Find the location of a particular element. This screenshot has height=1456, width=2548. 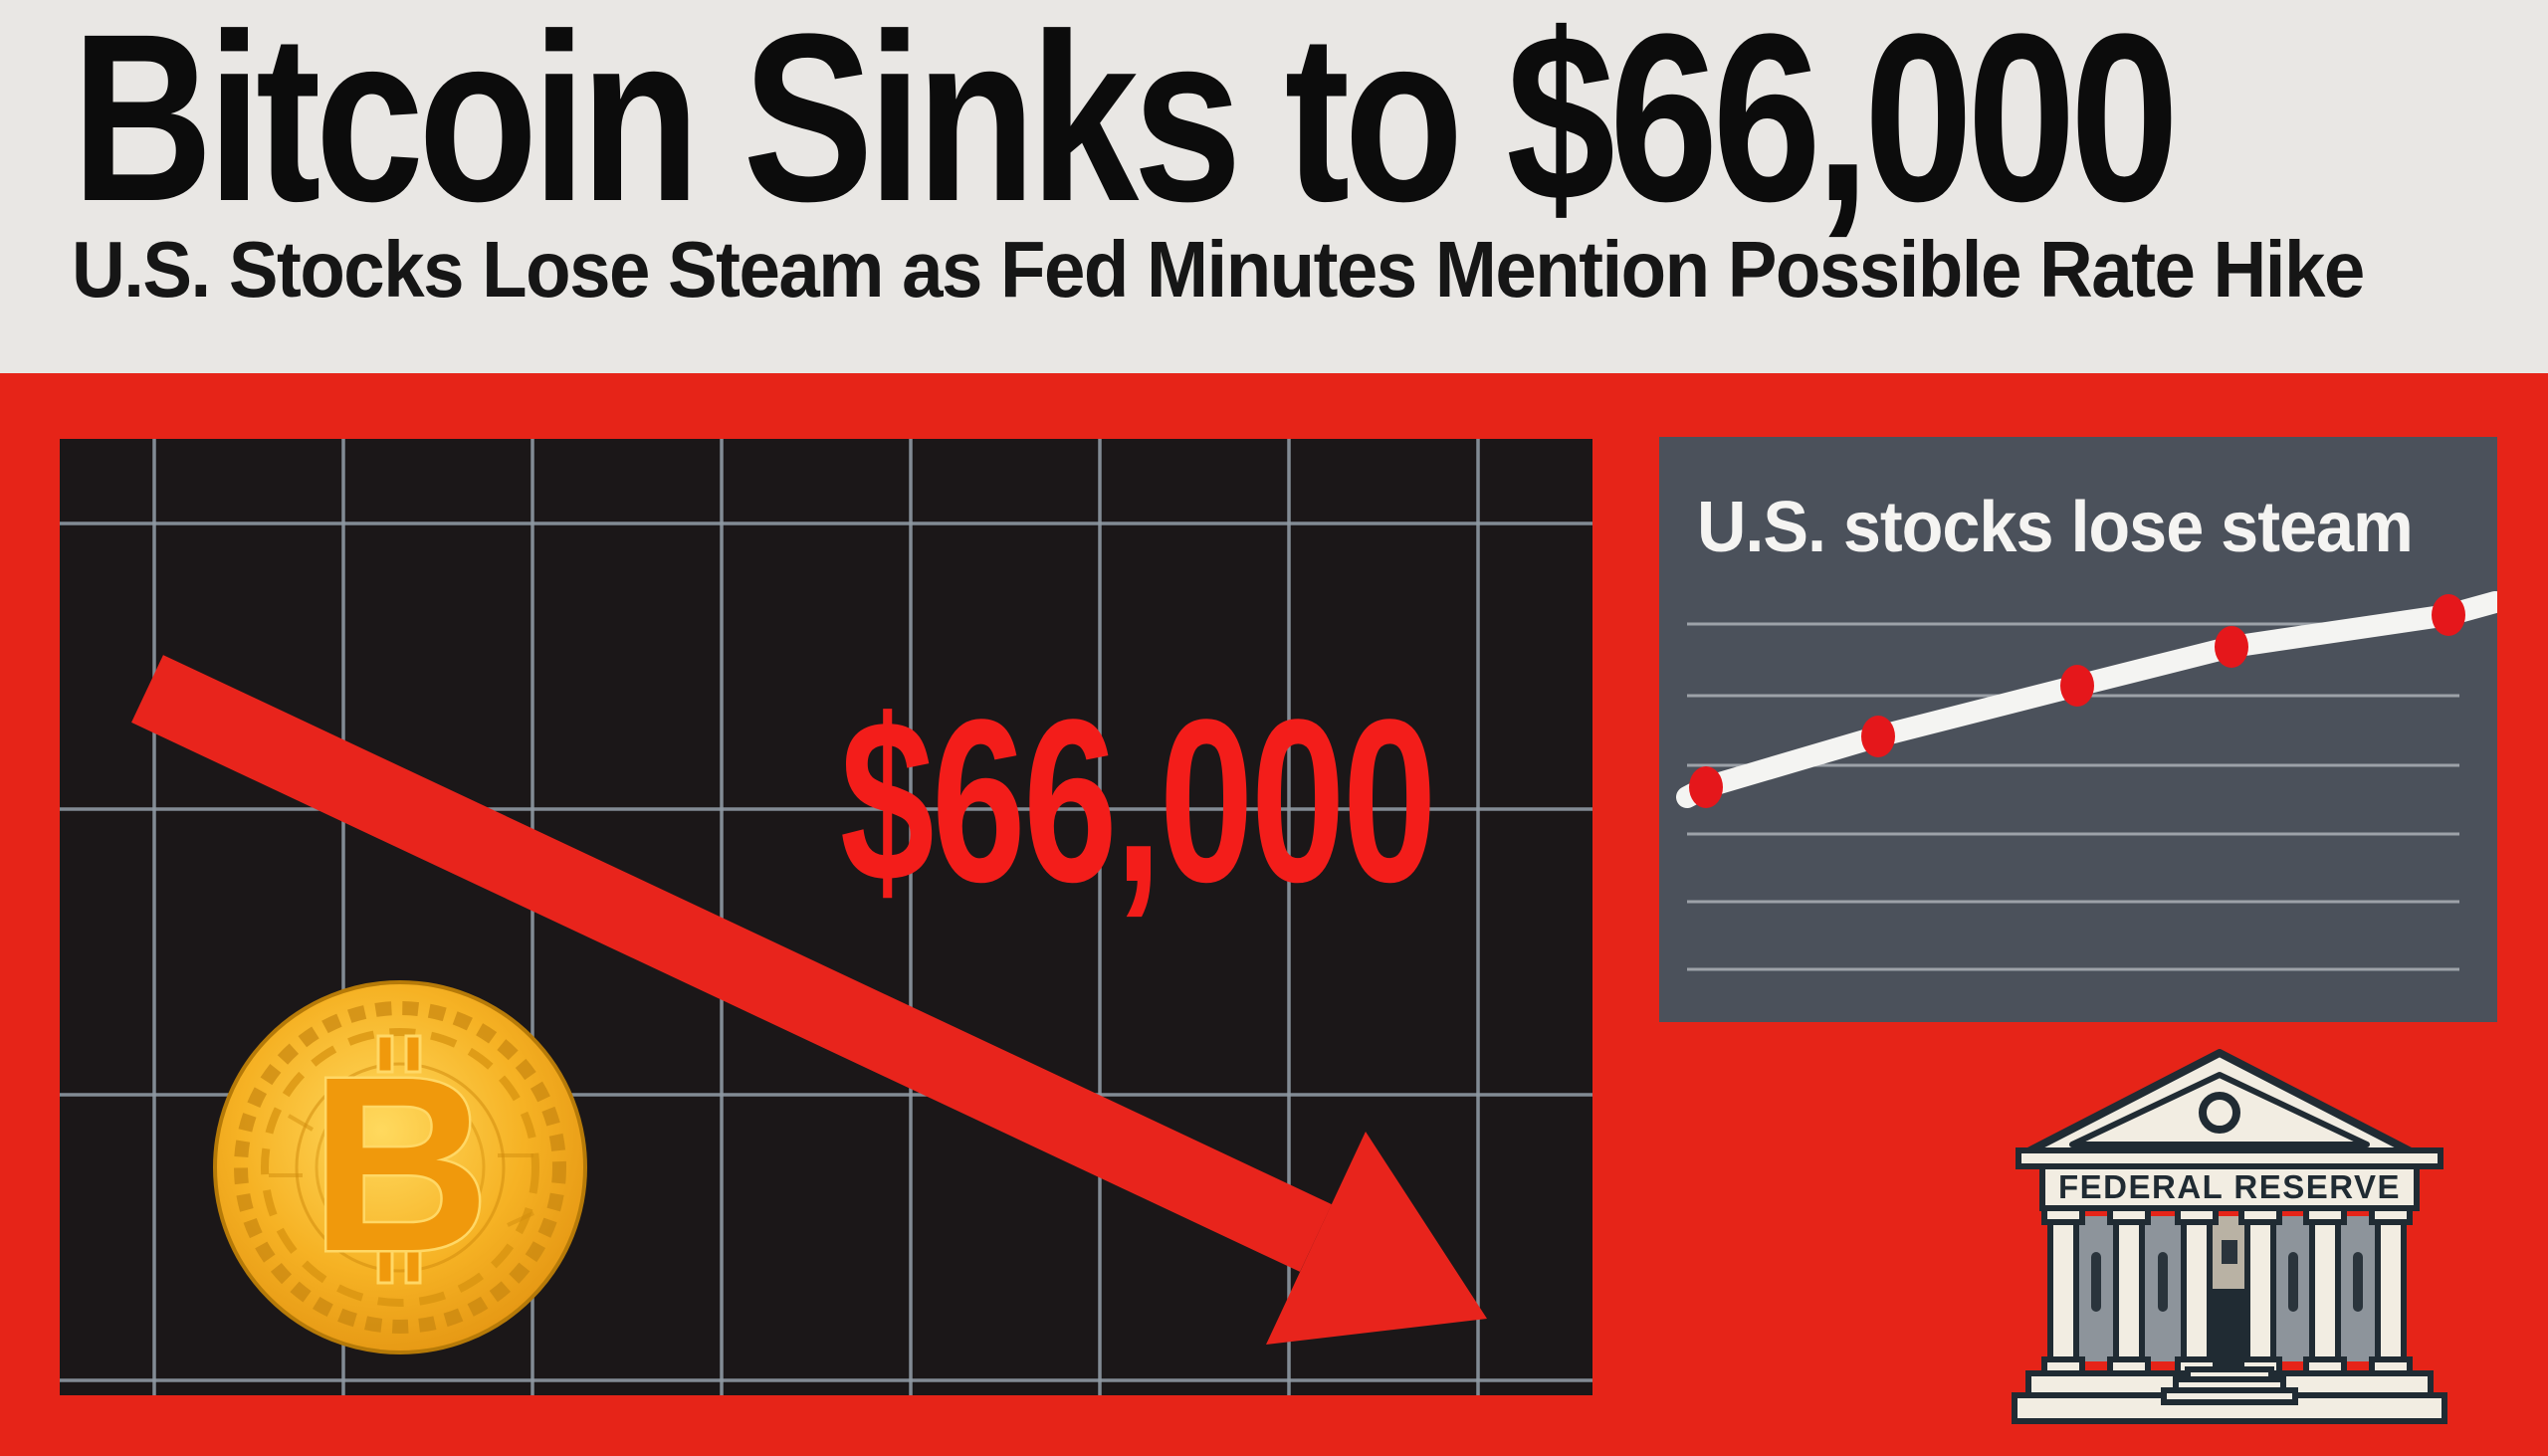

pediment-inner-line is located at coordinates (2219, 1109).